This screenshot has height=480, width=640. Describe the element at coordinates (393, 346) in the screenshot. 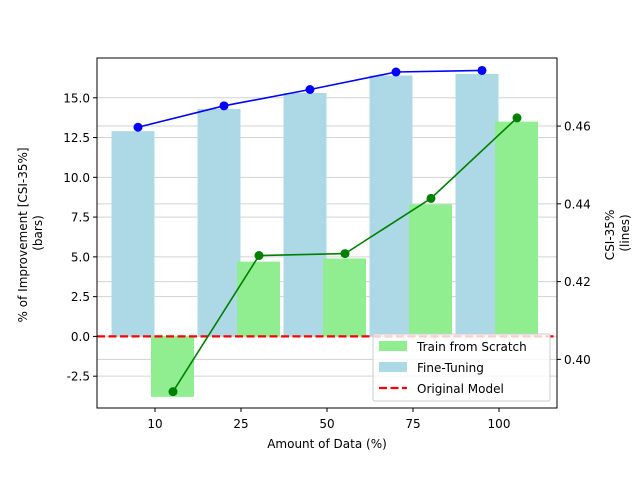

I see `legend-swatch-train-from-scratch` at that location.